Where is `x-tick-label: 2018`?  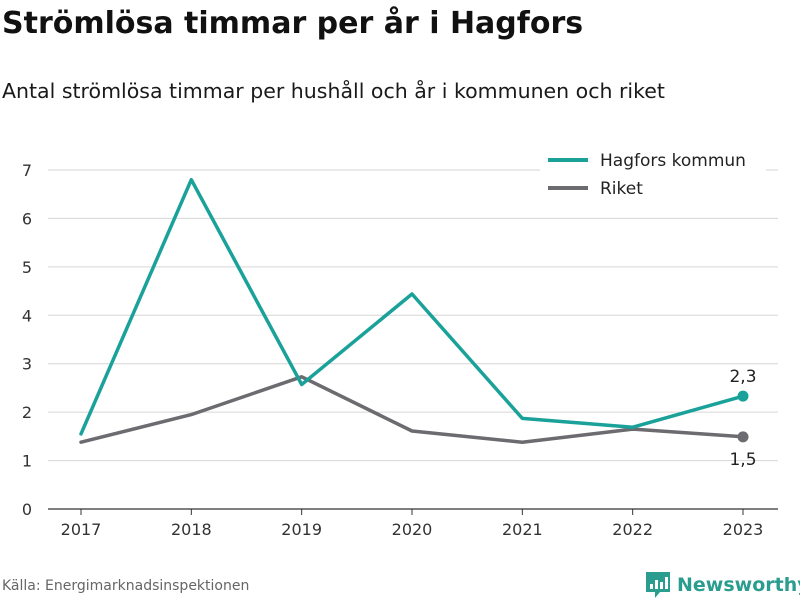 x-tick-label: 2018 is located at coordinates (191, 529).